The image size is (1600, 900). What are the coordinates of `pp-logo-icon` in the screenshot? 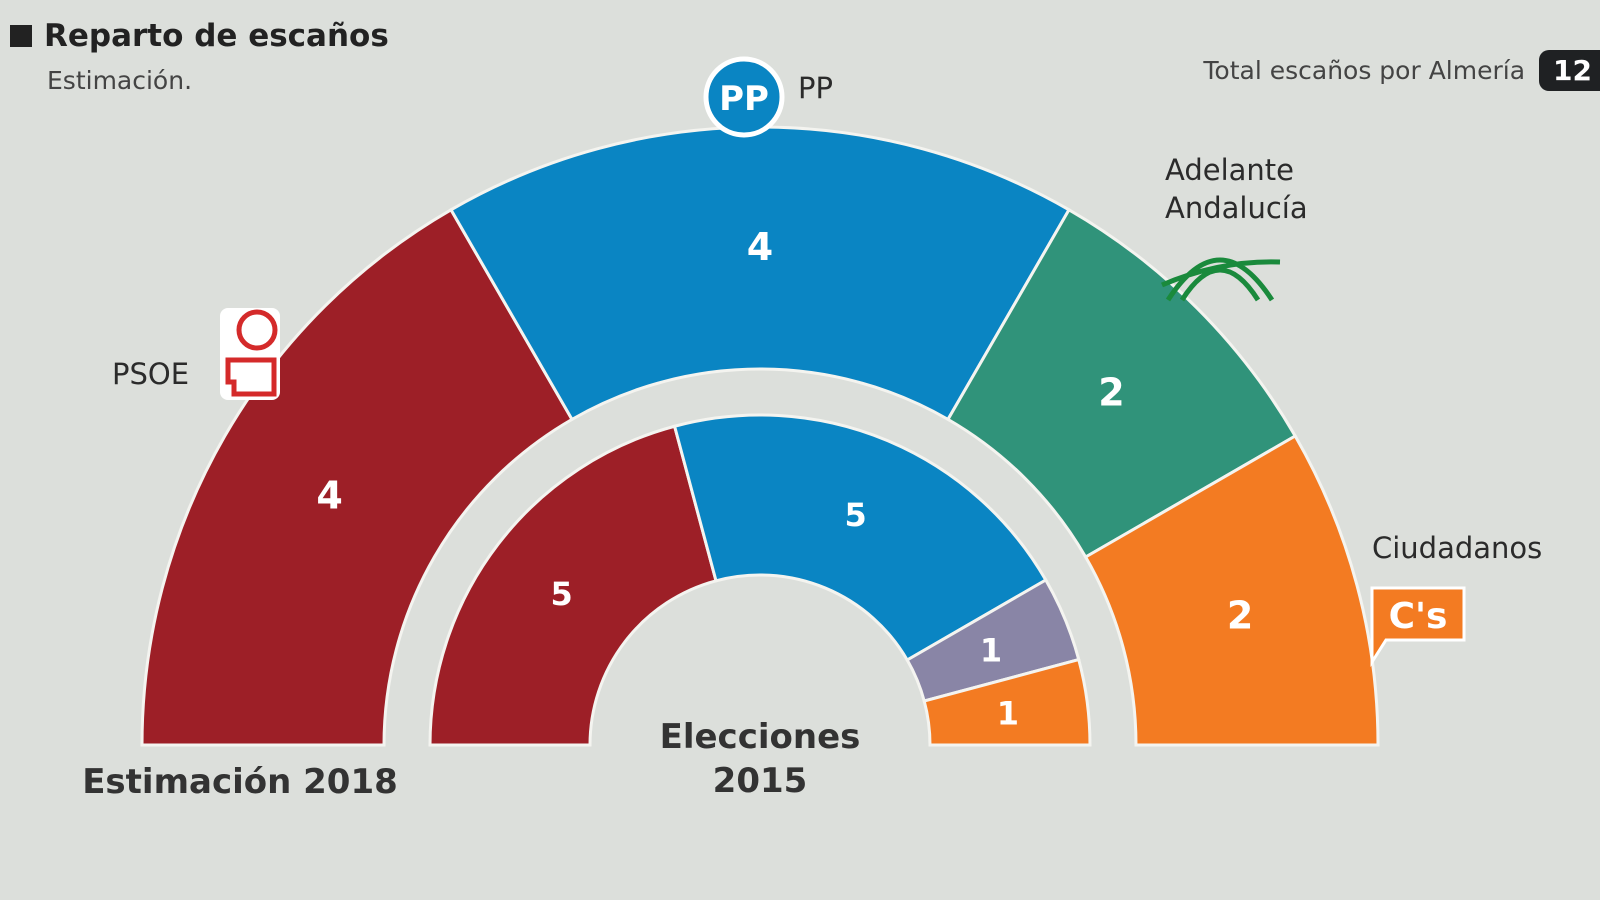 It's located at (744, 97).